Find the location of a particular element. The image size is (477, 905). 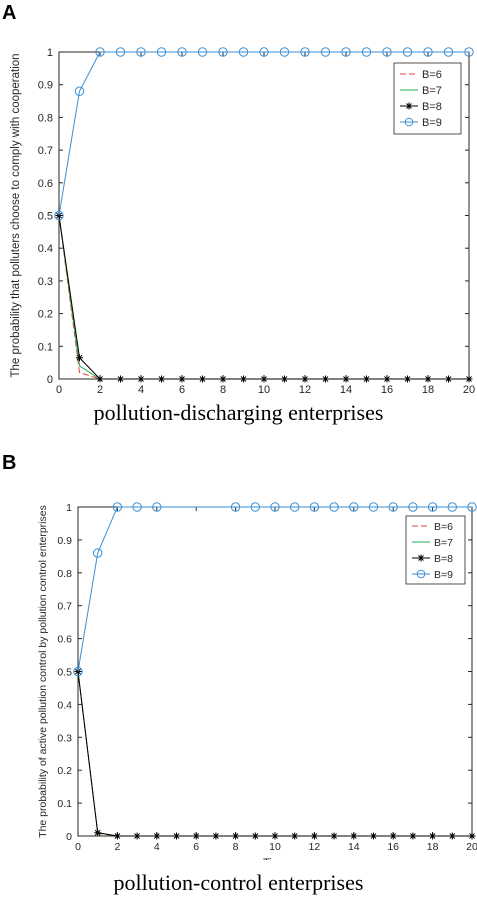

panel-letter-a: A is located at coordinates (9, 13).